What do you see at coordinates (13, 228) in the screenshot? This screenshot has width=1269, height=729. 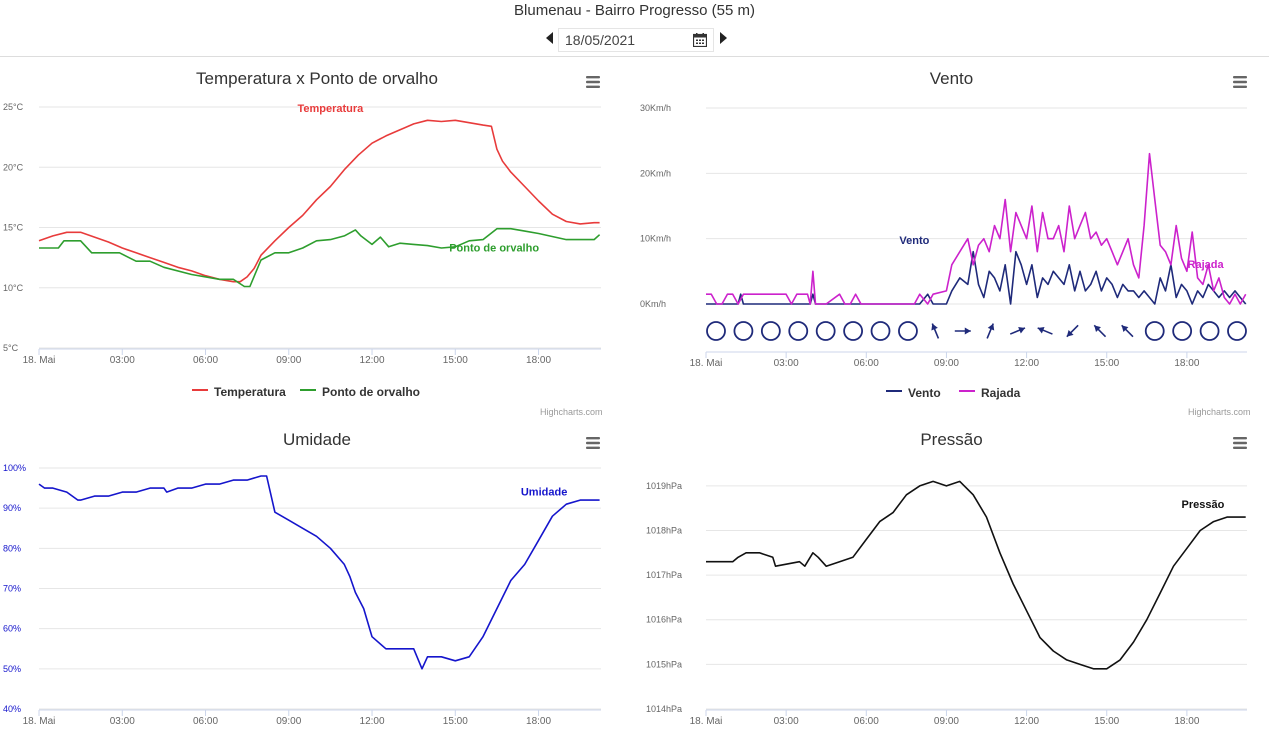 I see `y-tick-label: 15°C` at bounding box center [13, 228].